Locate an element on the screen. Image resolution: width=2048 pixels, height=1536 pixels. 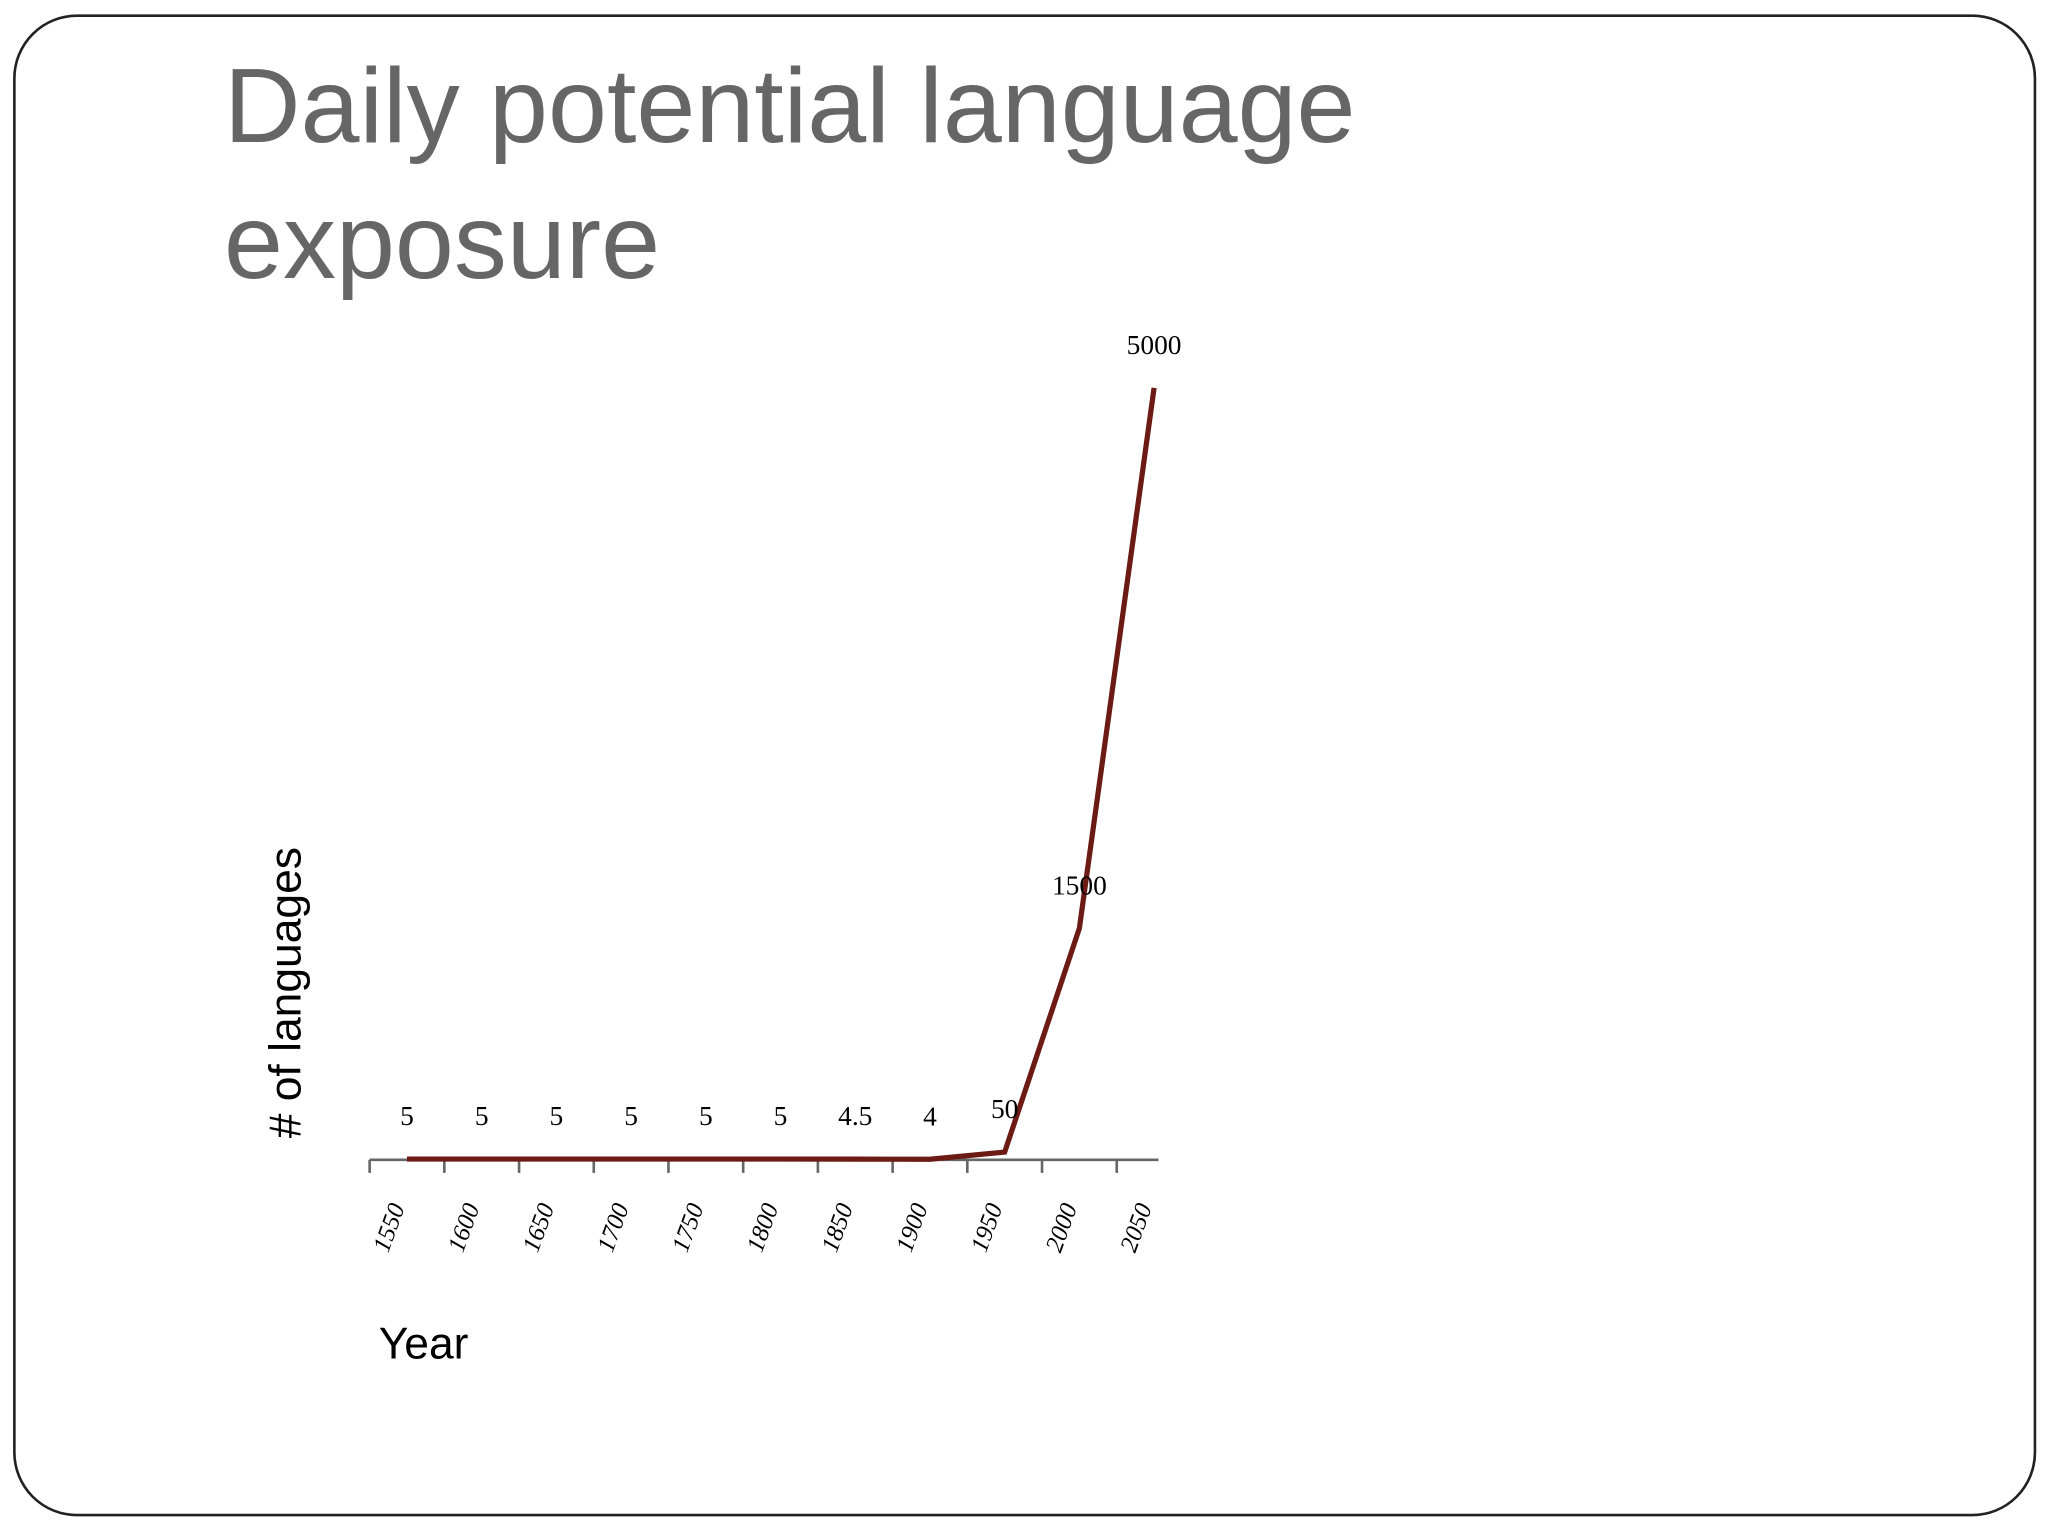
data-label: 4 is located at coordinates (930, 1116).